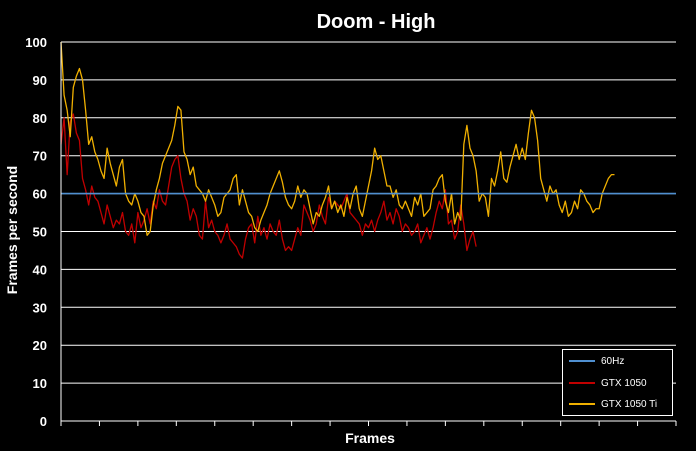  What do you see at coordinates (40, 307) in the screenshot?
I see `y-tick-label: 30` at bounding box center [40, 307].